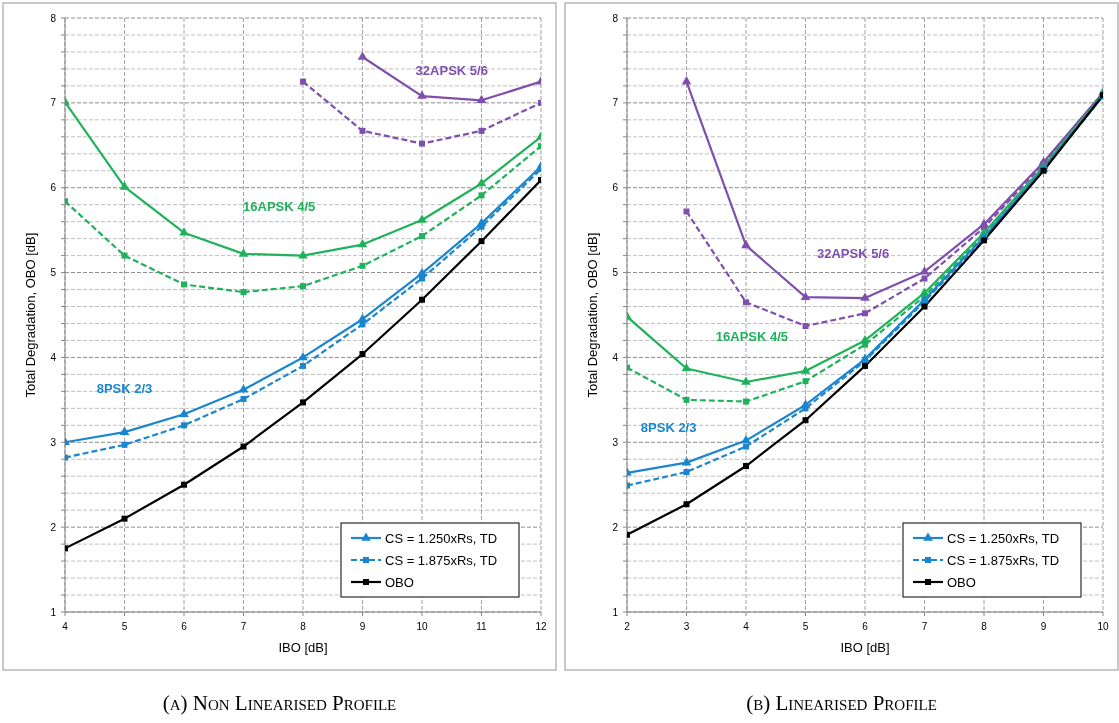  I want to click on x-tick-label: 3, so click(686, 626).